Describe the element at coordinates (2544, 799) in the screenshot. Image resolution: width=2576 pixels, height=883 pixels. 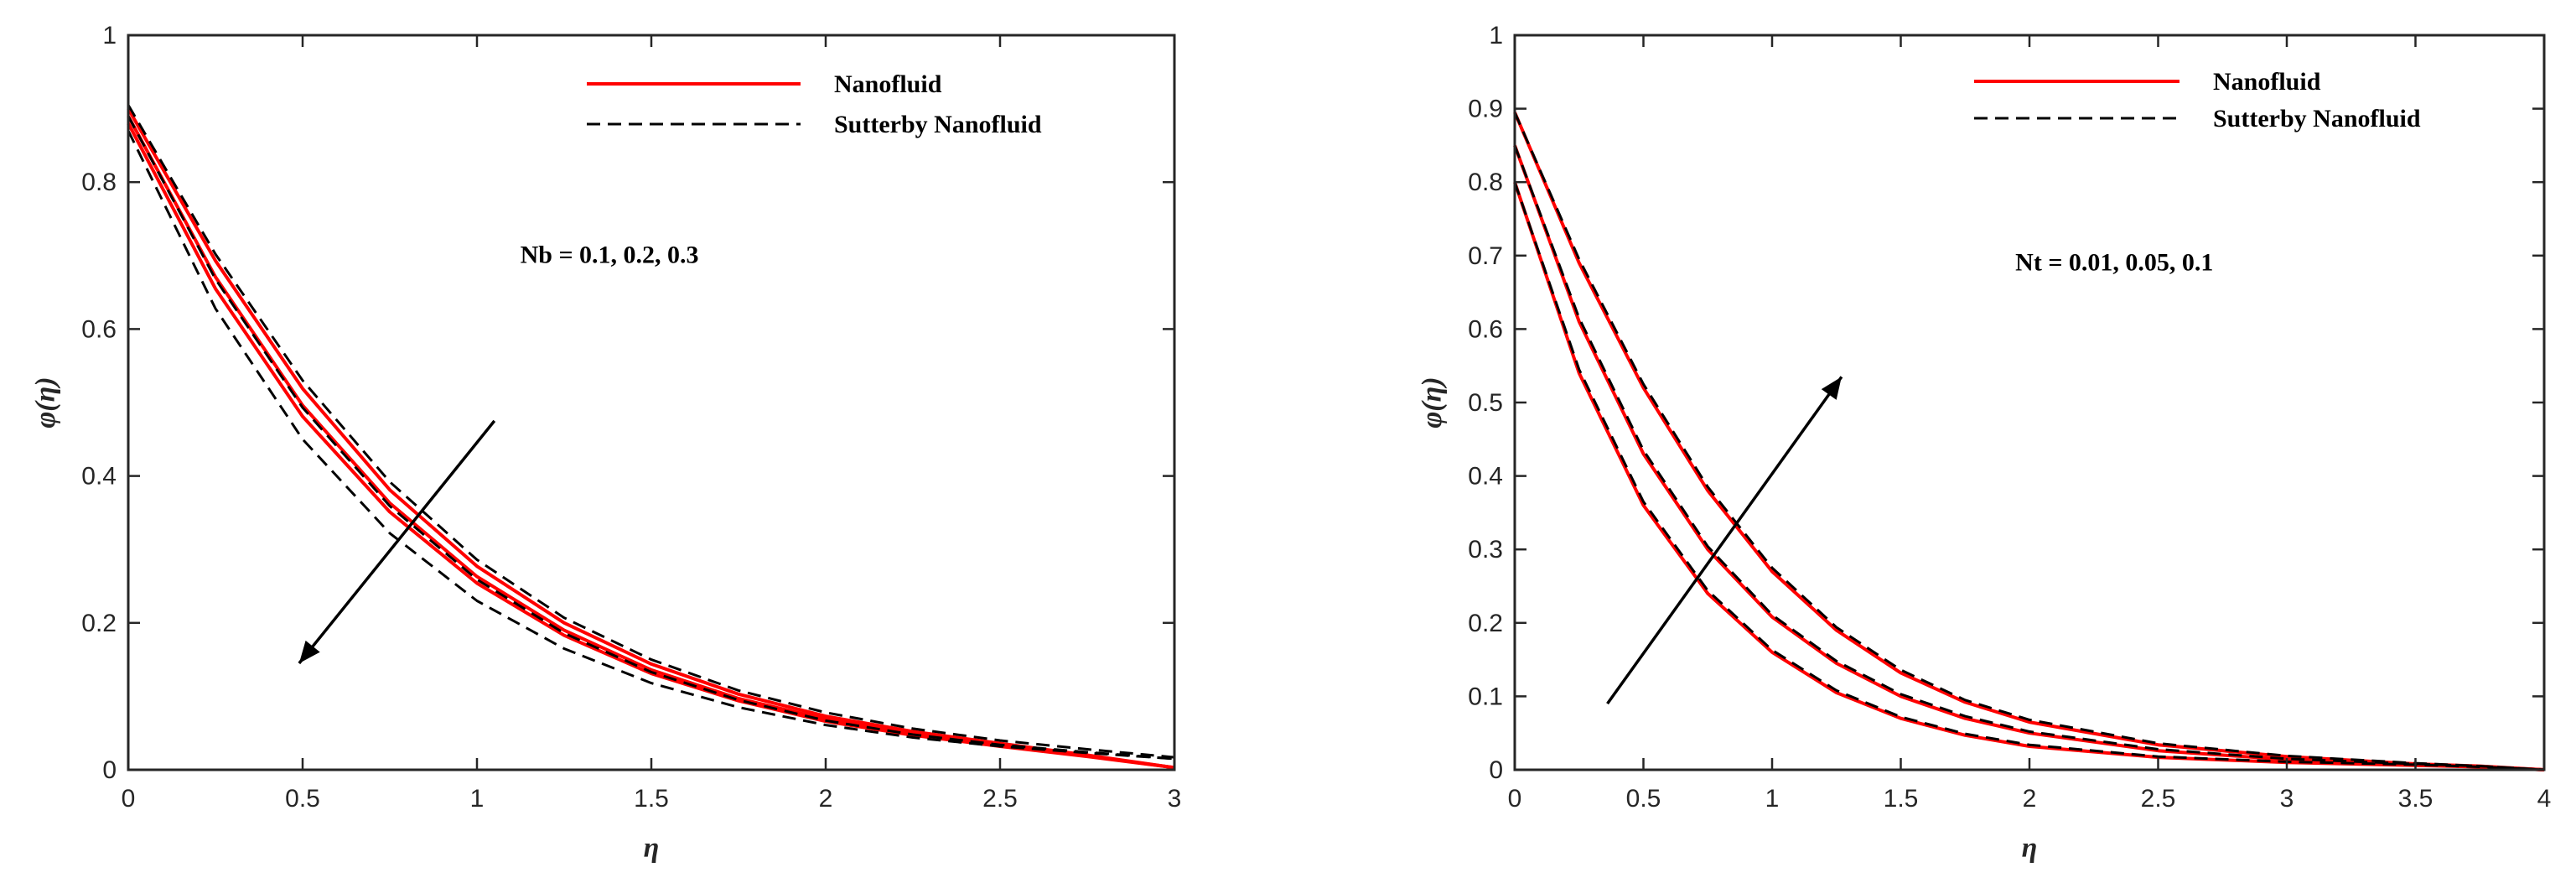
I see `x-tick-label: 4` at that location.